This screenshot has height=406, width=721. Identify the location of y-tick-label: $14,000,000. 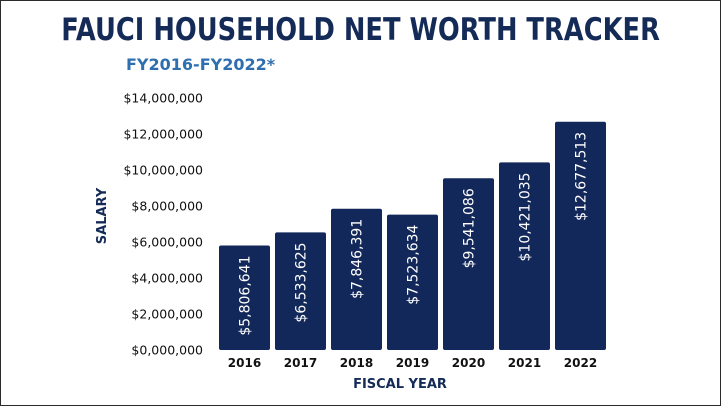
(163, 98).